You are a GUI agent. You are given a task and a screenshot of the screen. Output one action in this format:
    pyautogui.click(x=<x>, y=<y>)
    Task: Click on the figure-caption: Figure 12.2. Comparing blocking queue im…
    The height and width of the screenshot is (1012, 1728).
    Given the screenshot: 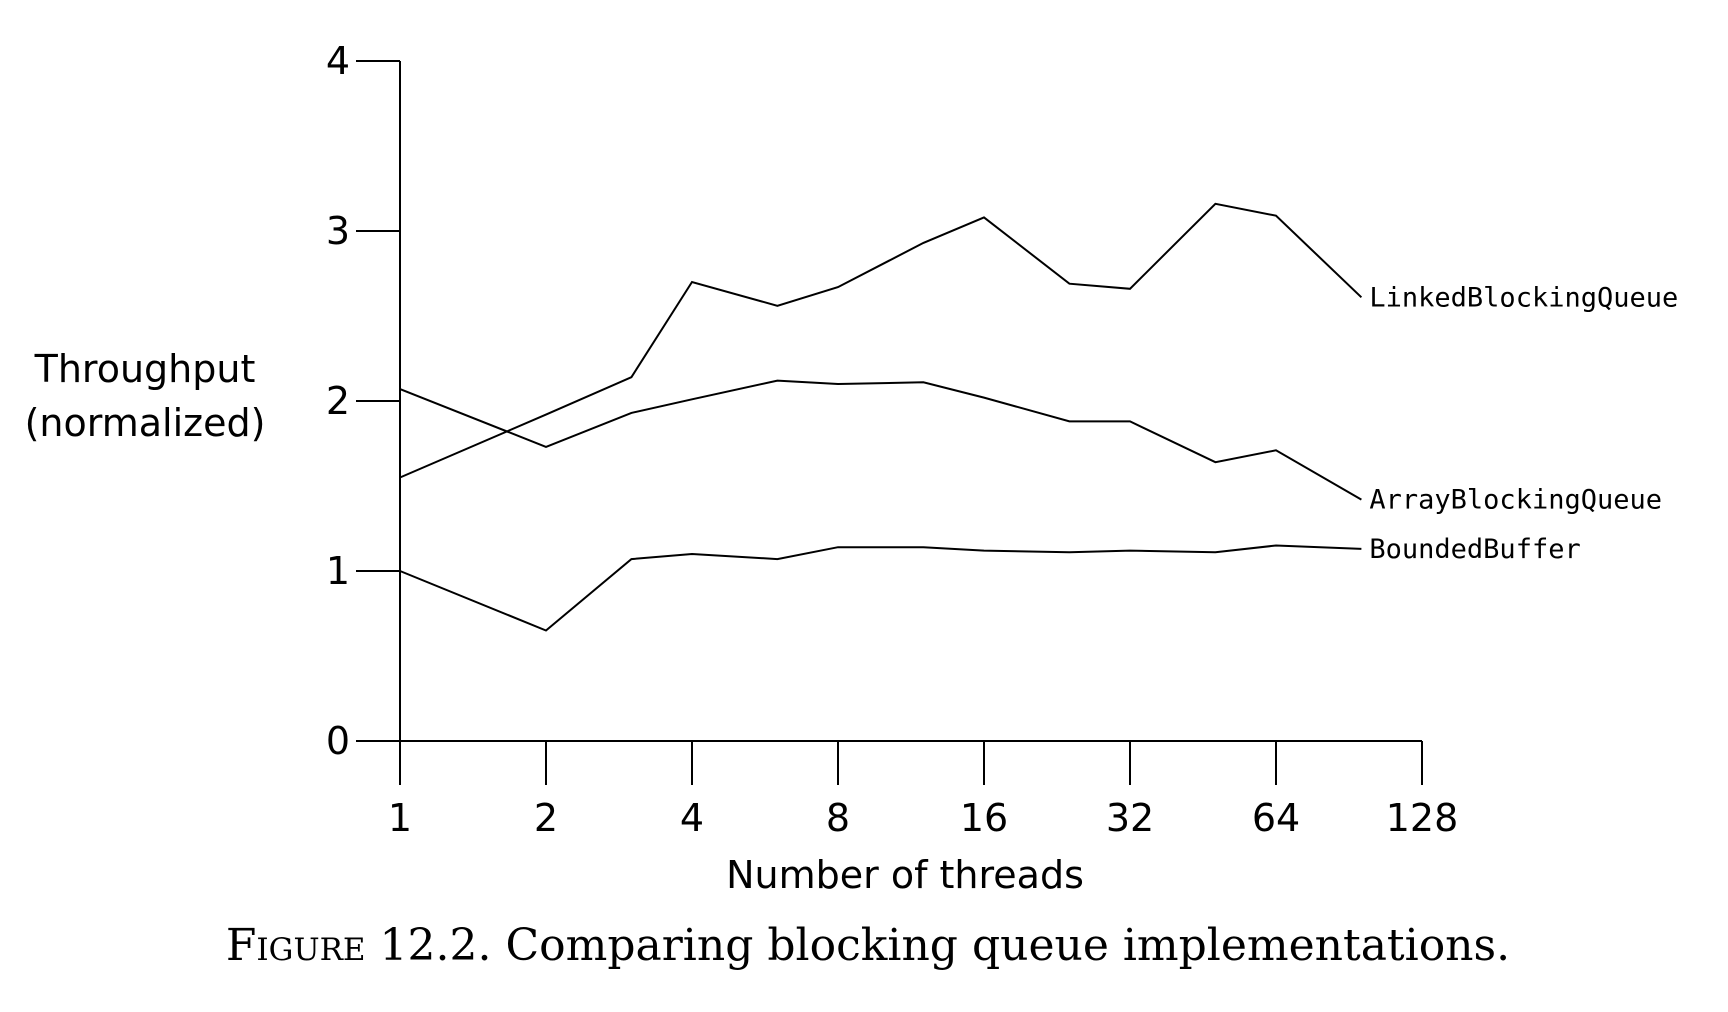 What is the action you would take?
    pyautogui.click(x=868, y=945)
    